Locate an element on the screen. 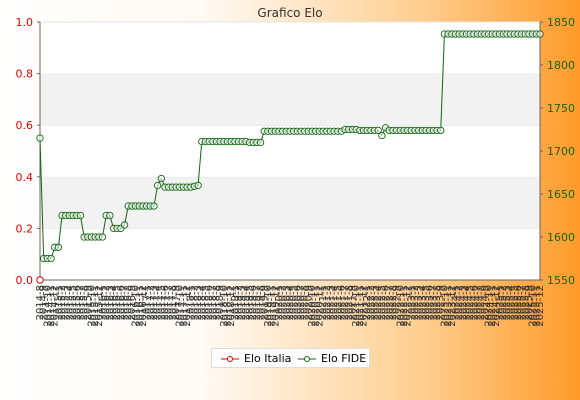 The width and height of the screenshot is (580, 400). x-tick-label: 2021-10 is located at coordinates (356, 306).